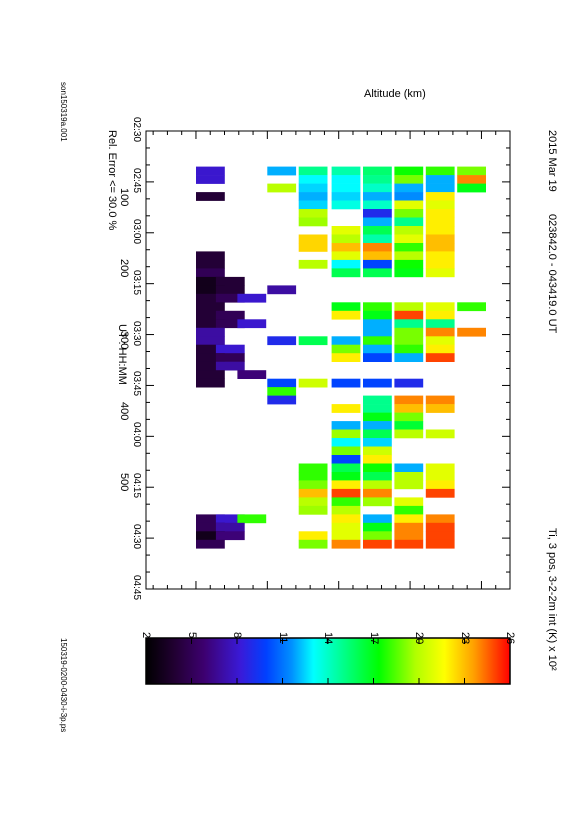 This screenshot has height=820, width=580. Describe the element at coordinates (136, 282) in the screenshot. I see `x-tick-label: 03:15` at that location.